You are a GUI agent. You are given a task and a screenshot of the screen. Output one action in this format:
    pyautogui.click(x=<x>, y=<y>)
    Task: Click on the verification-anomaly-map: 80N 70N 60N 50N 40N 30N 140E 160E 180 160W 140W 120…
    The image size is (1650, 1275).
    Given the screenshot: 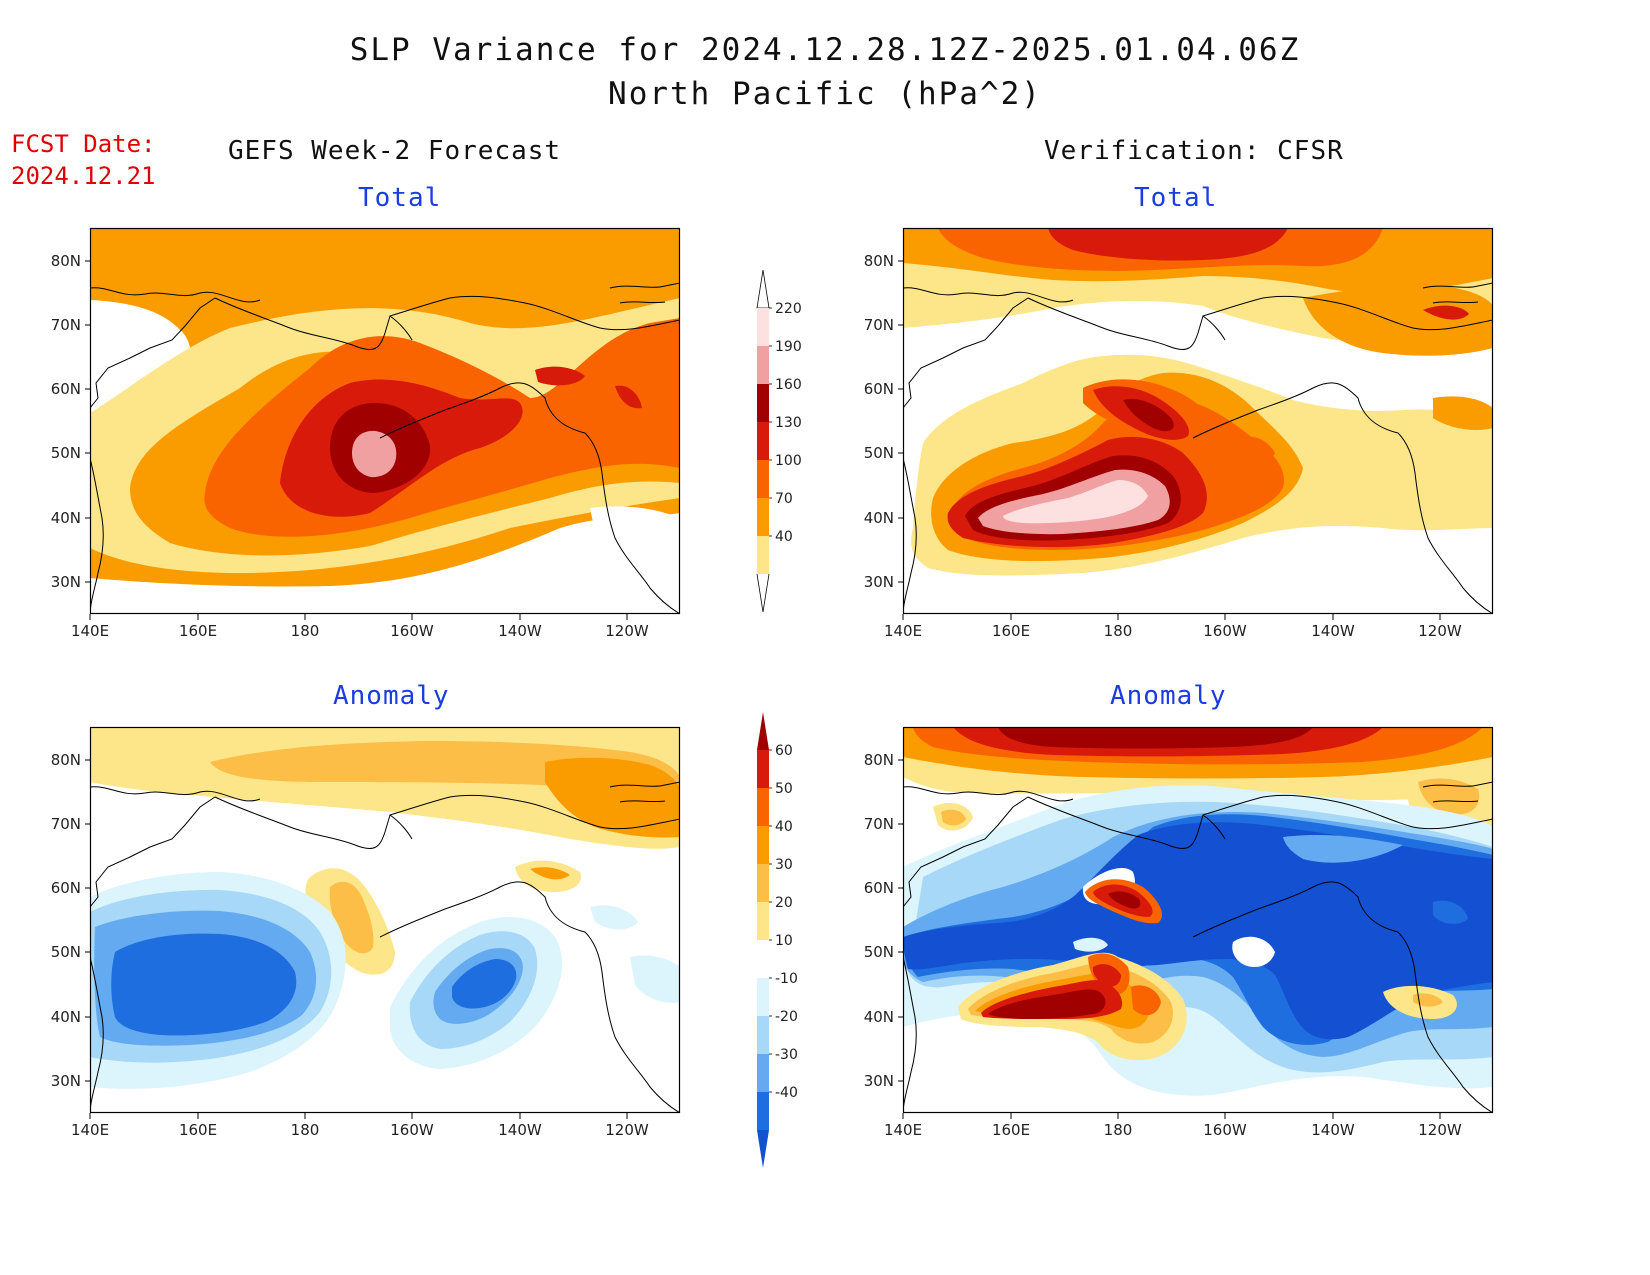 What is the action you would take?
    pyautogui.click(x=1179, y=932)
    